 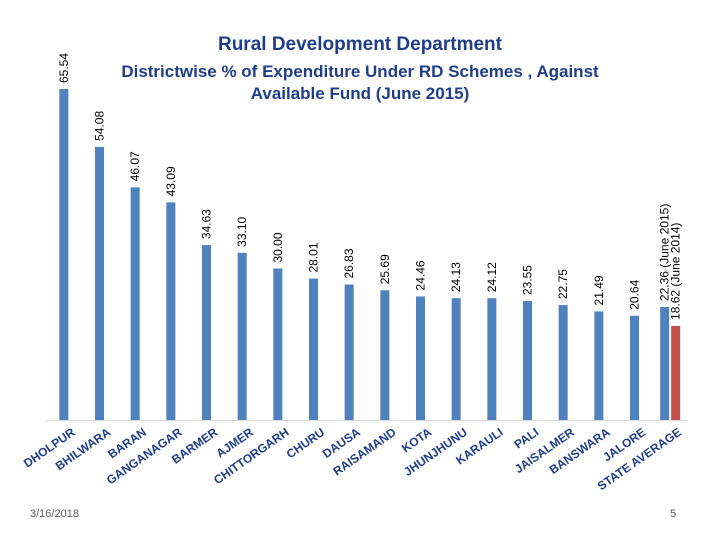 I want to click on bar-ganganagar, so click(x=171, y=311).